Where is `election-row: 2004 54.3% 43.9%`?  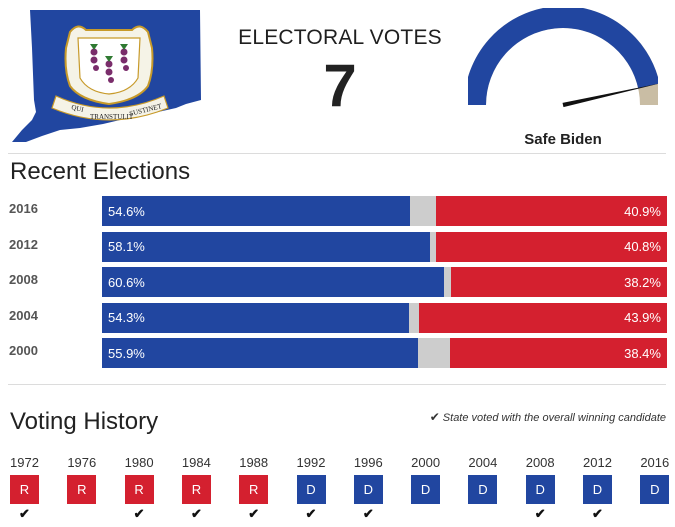 election-row: 2004 54.3% 43.9% is located at coordinates (337, 320).